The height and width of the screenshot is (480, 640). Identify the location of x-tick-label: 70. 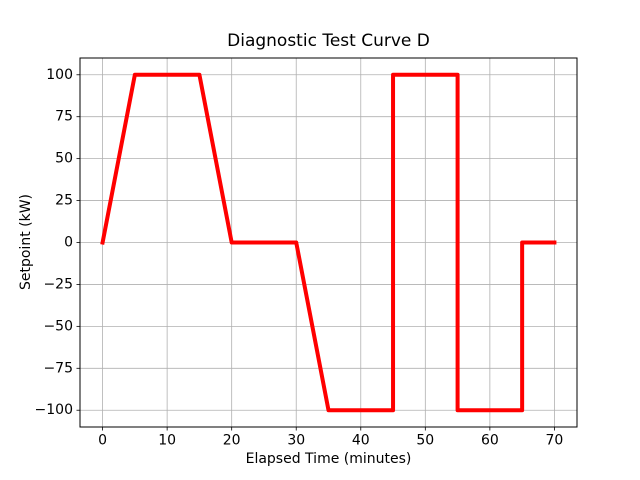
(554, 441).